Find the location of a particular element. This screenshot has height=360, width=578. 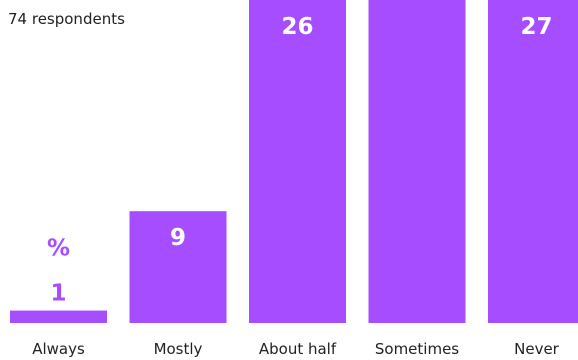

unit-label: % is located at coordinates (58, 249).